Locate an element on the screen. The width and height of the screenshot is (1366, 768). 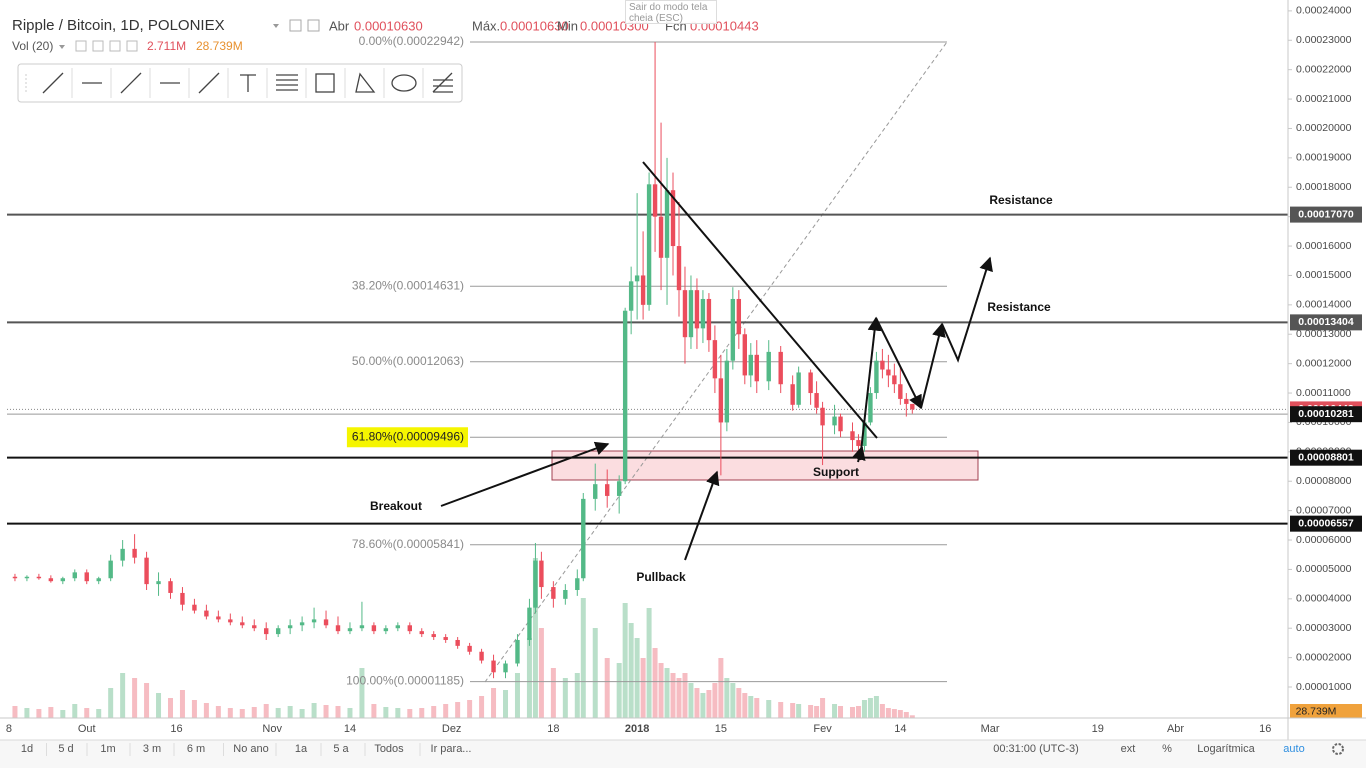
settings-icon is located at coordinates (1338, 749).